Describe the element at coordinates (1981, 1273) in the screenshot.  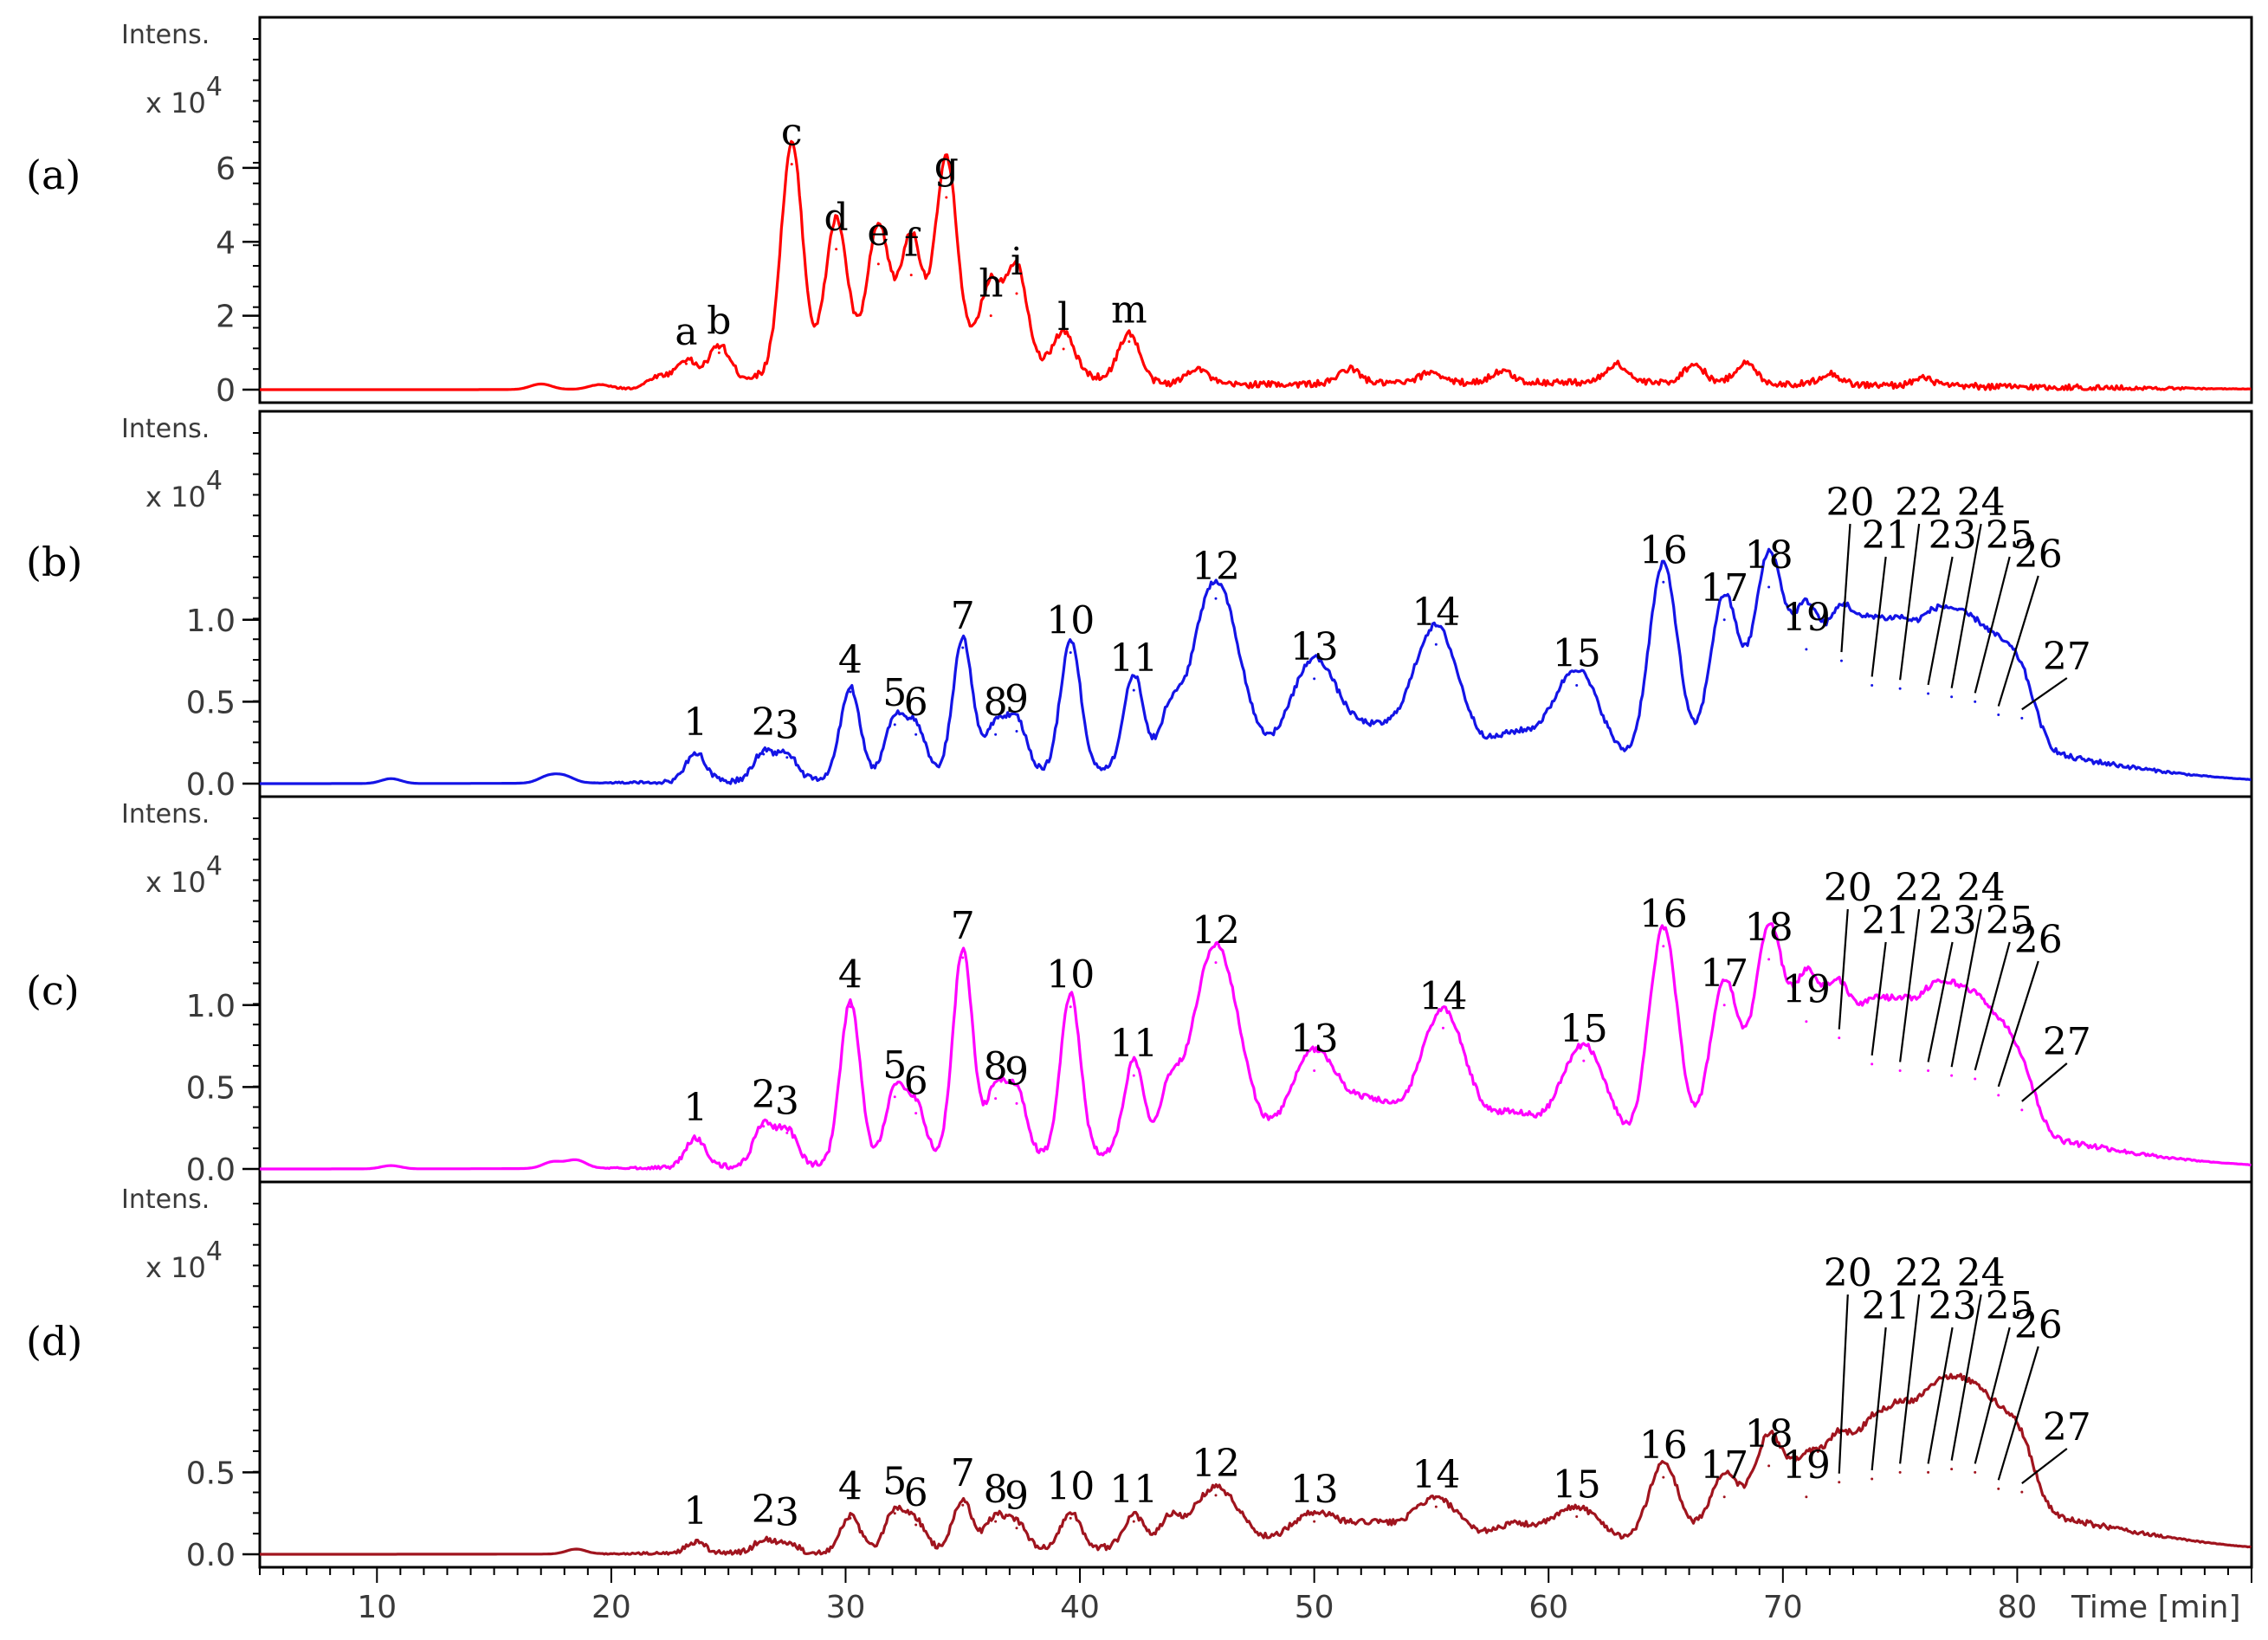
I see `peak-label: 24` at that location.